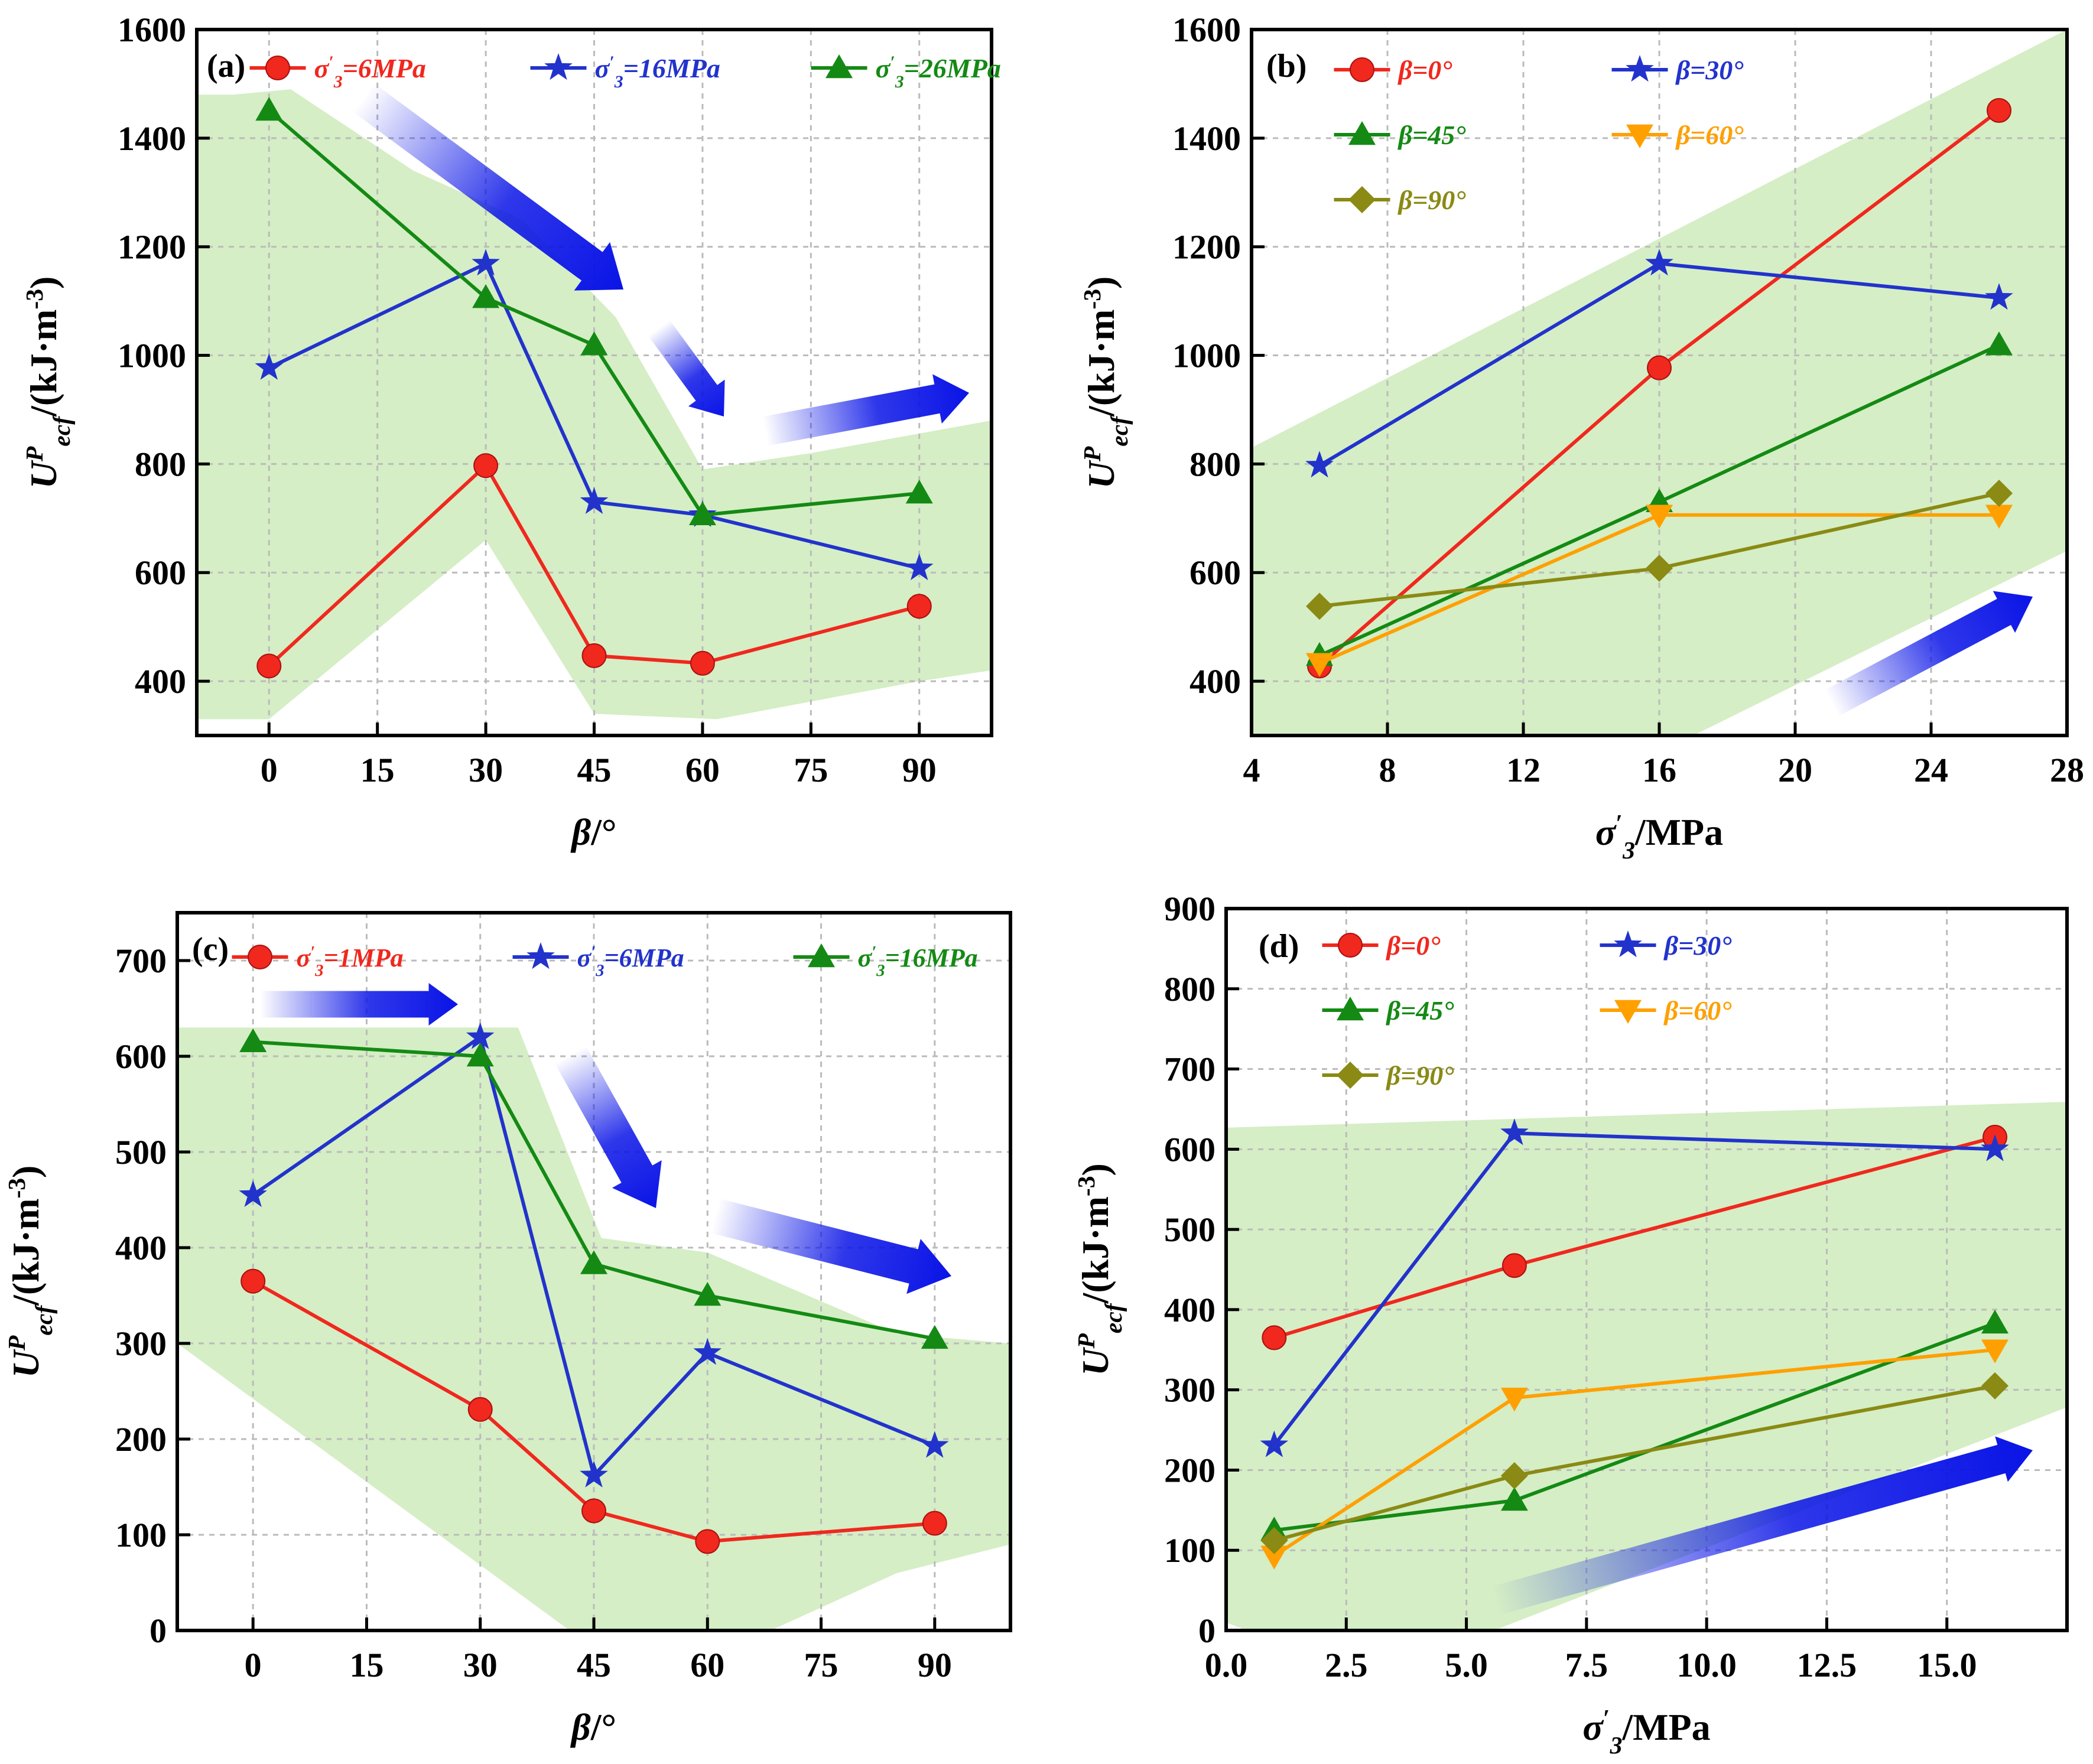 The image size is (2093, 1764). I want to click on y-tick-label: 900, so click(1190, 909).